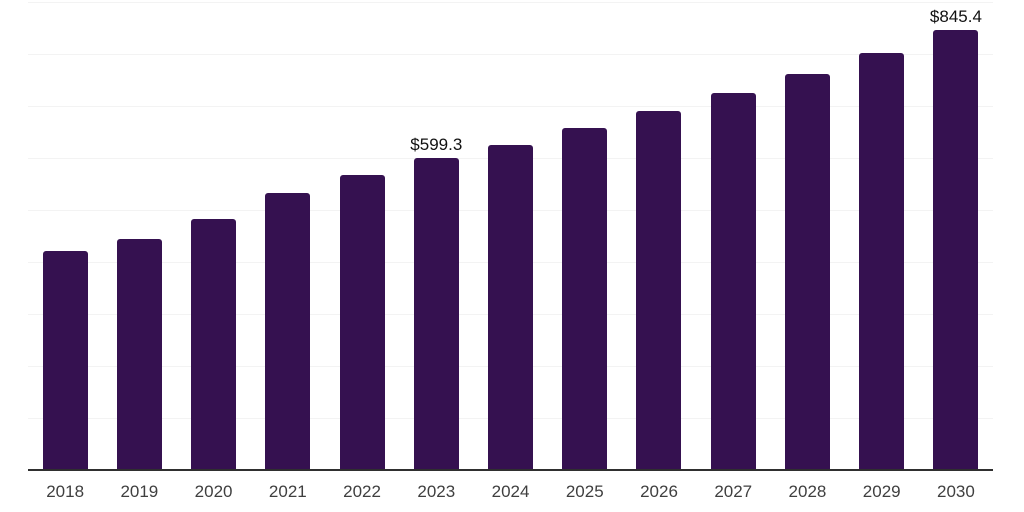  I want to click on x-tick-2019: 2019, so click(139, 491).